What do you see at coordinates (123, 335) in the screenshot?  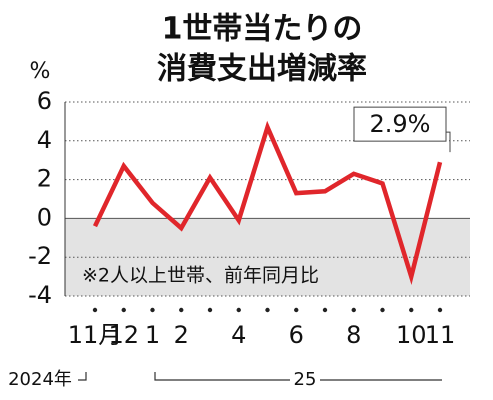 I see `x-tick-label: 12` at bounding box center [123, 335].